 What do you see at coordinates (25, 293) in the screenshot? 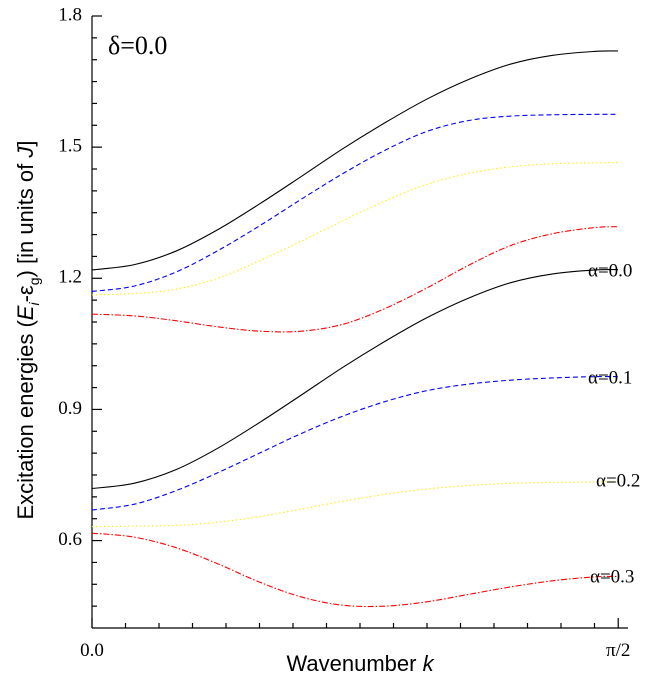
I see `y-title-dash: -ε` at bounding box center [25, 293].